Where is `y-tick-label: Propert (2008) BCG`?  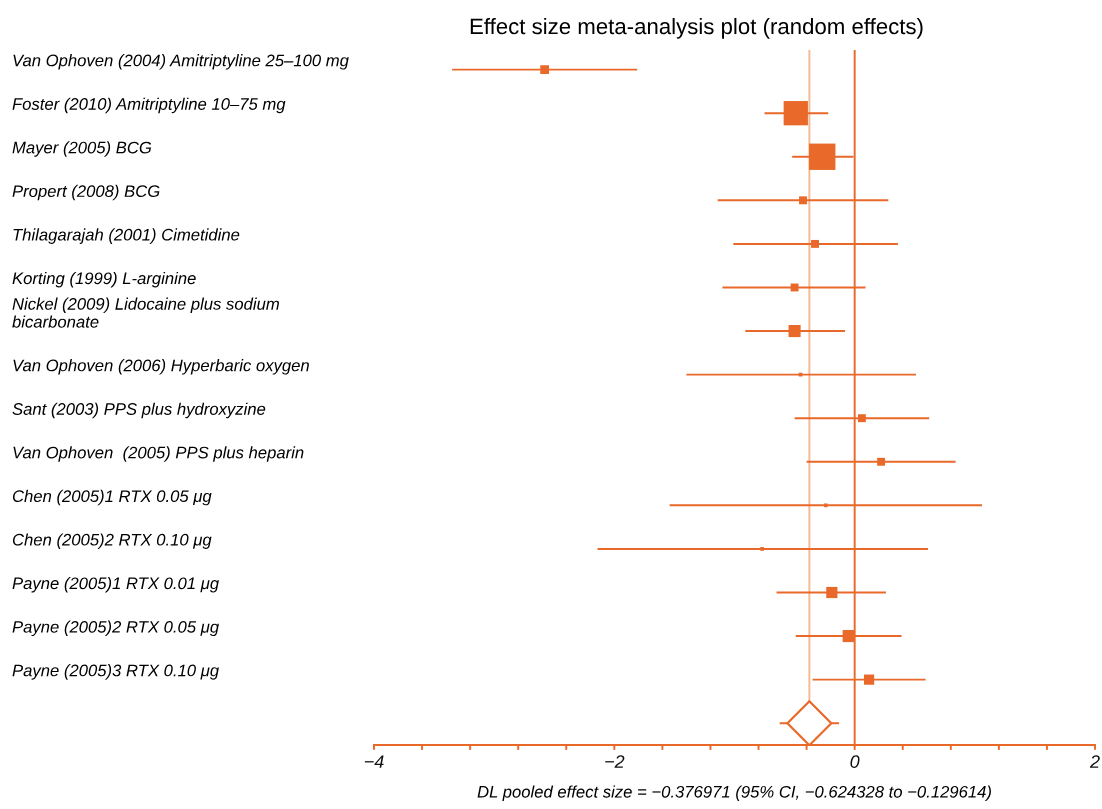 y-tick-label: Propert (2008) BCG is located at coordinates (86, 192).